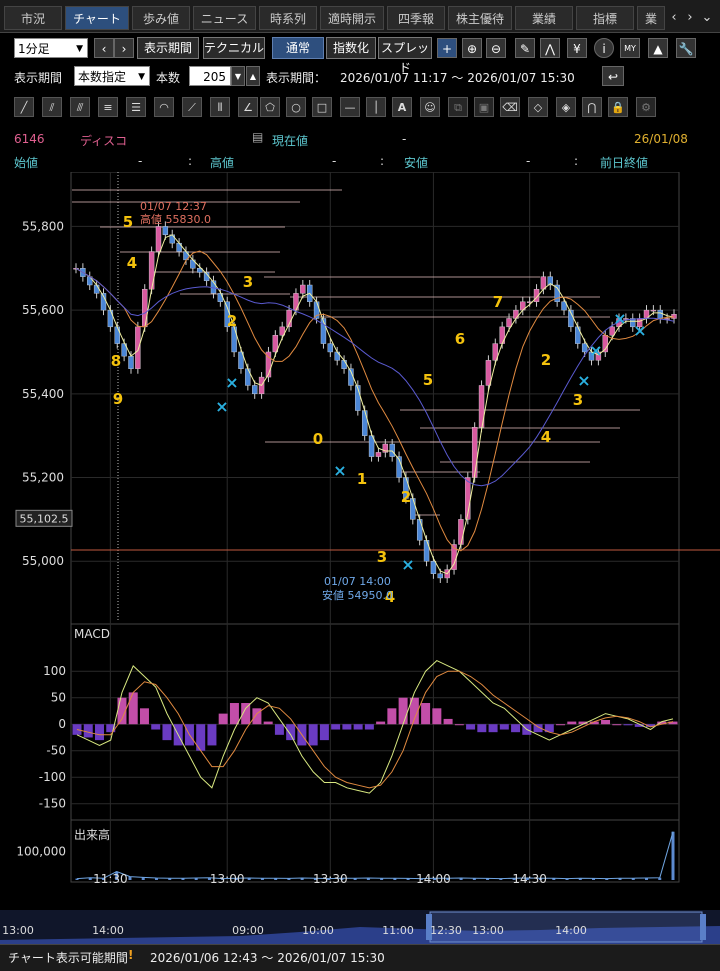 The width and height of the screenshot is (720, 971). I want to click on copy-icon: ⧉, so click(458, 107).